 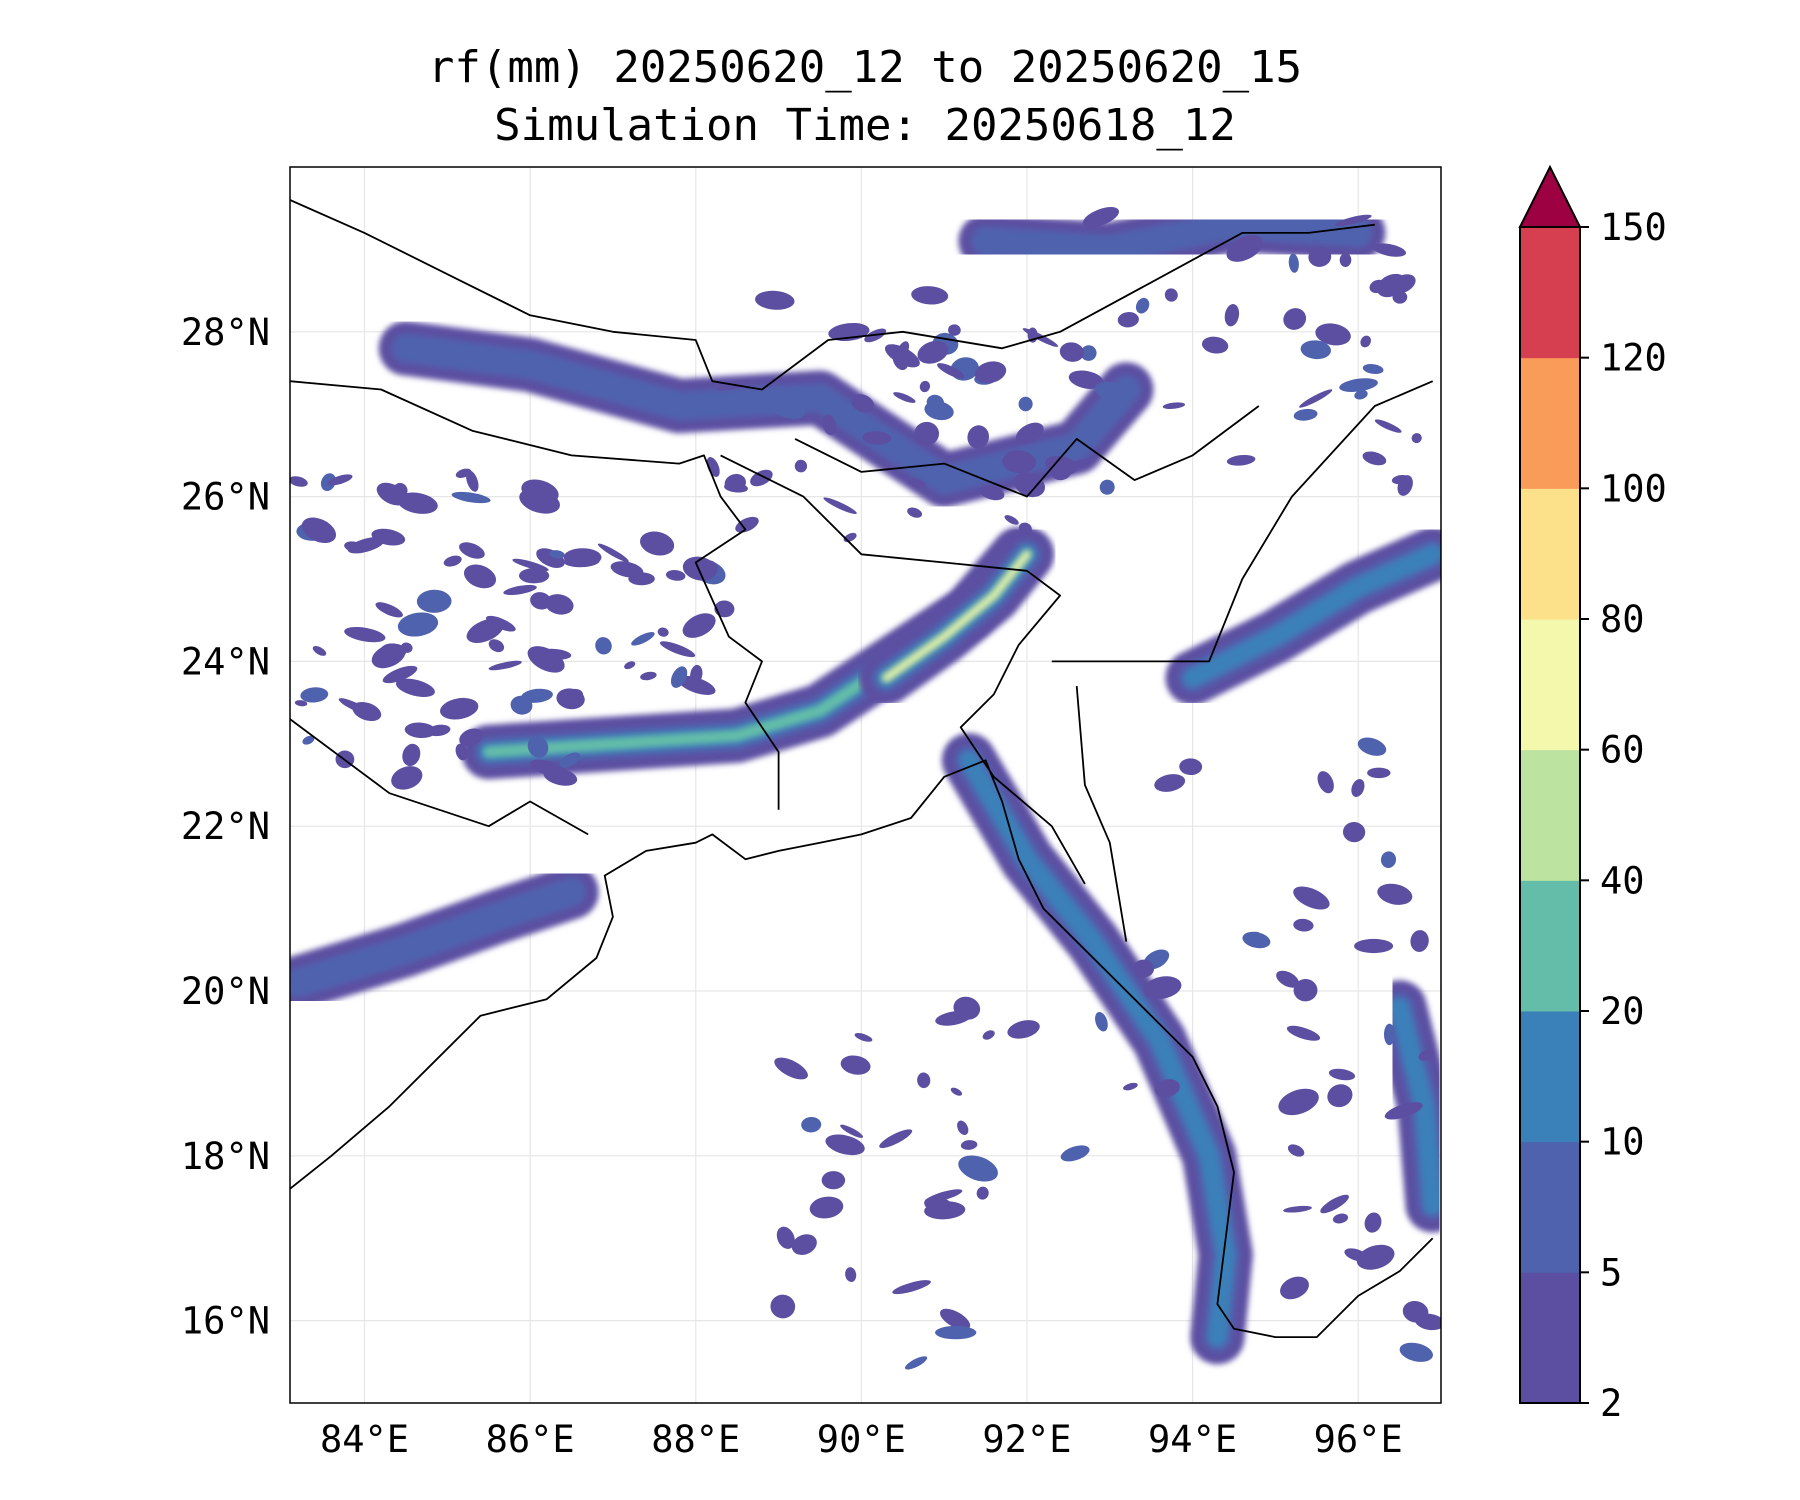 I want to click on lat-tick-label: 24°N, so click(x=225, y=661).